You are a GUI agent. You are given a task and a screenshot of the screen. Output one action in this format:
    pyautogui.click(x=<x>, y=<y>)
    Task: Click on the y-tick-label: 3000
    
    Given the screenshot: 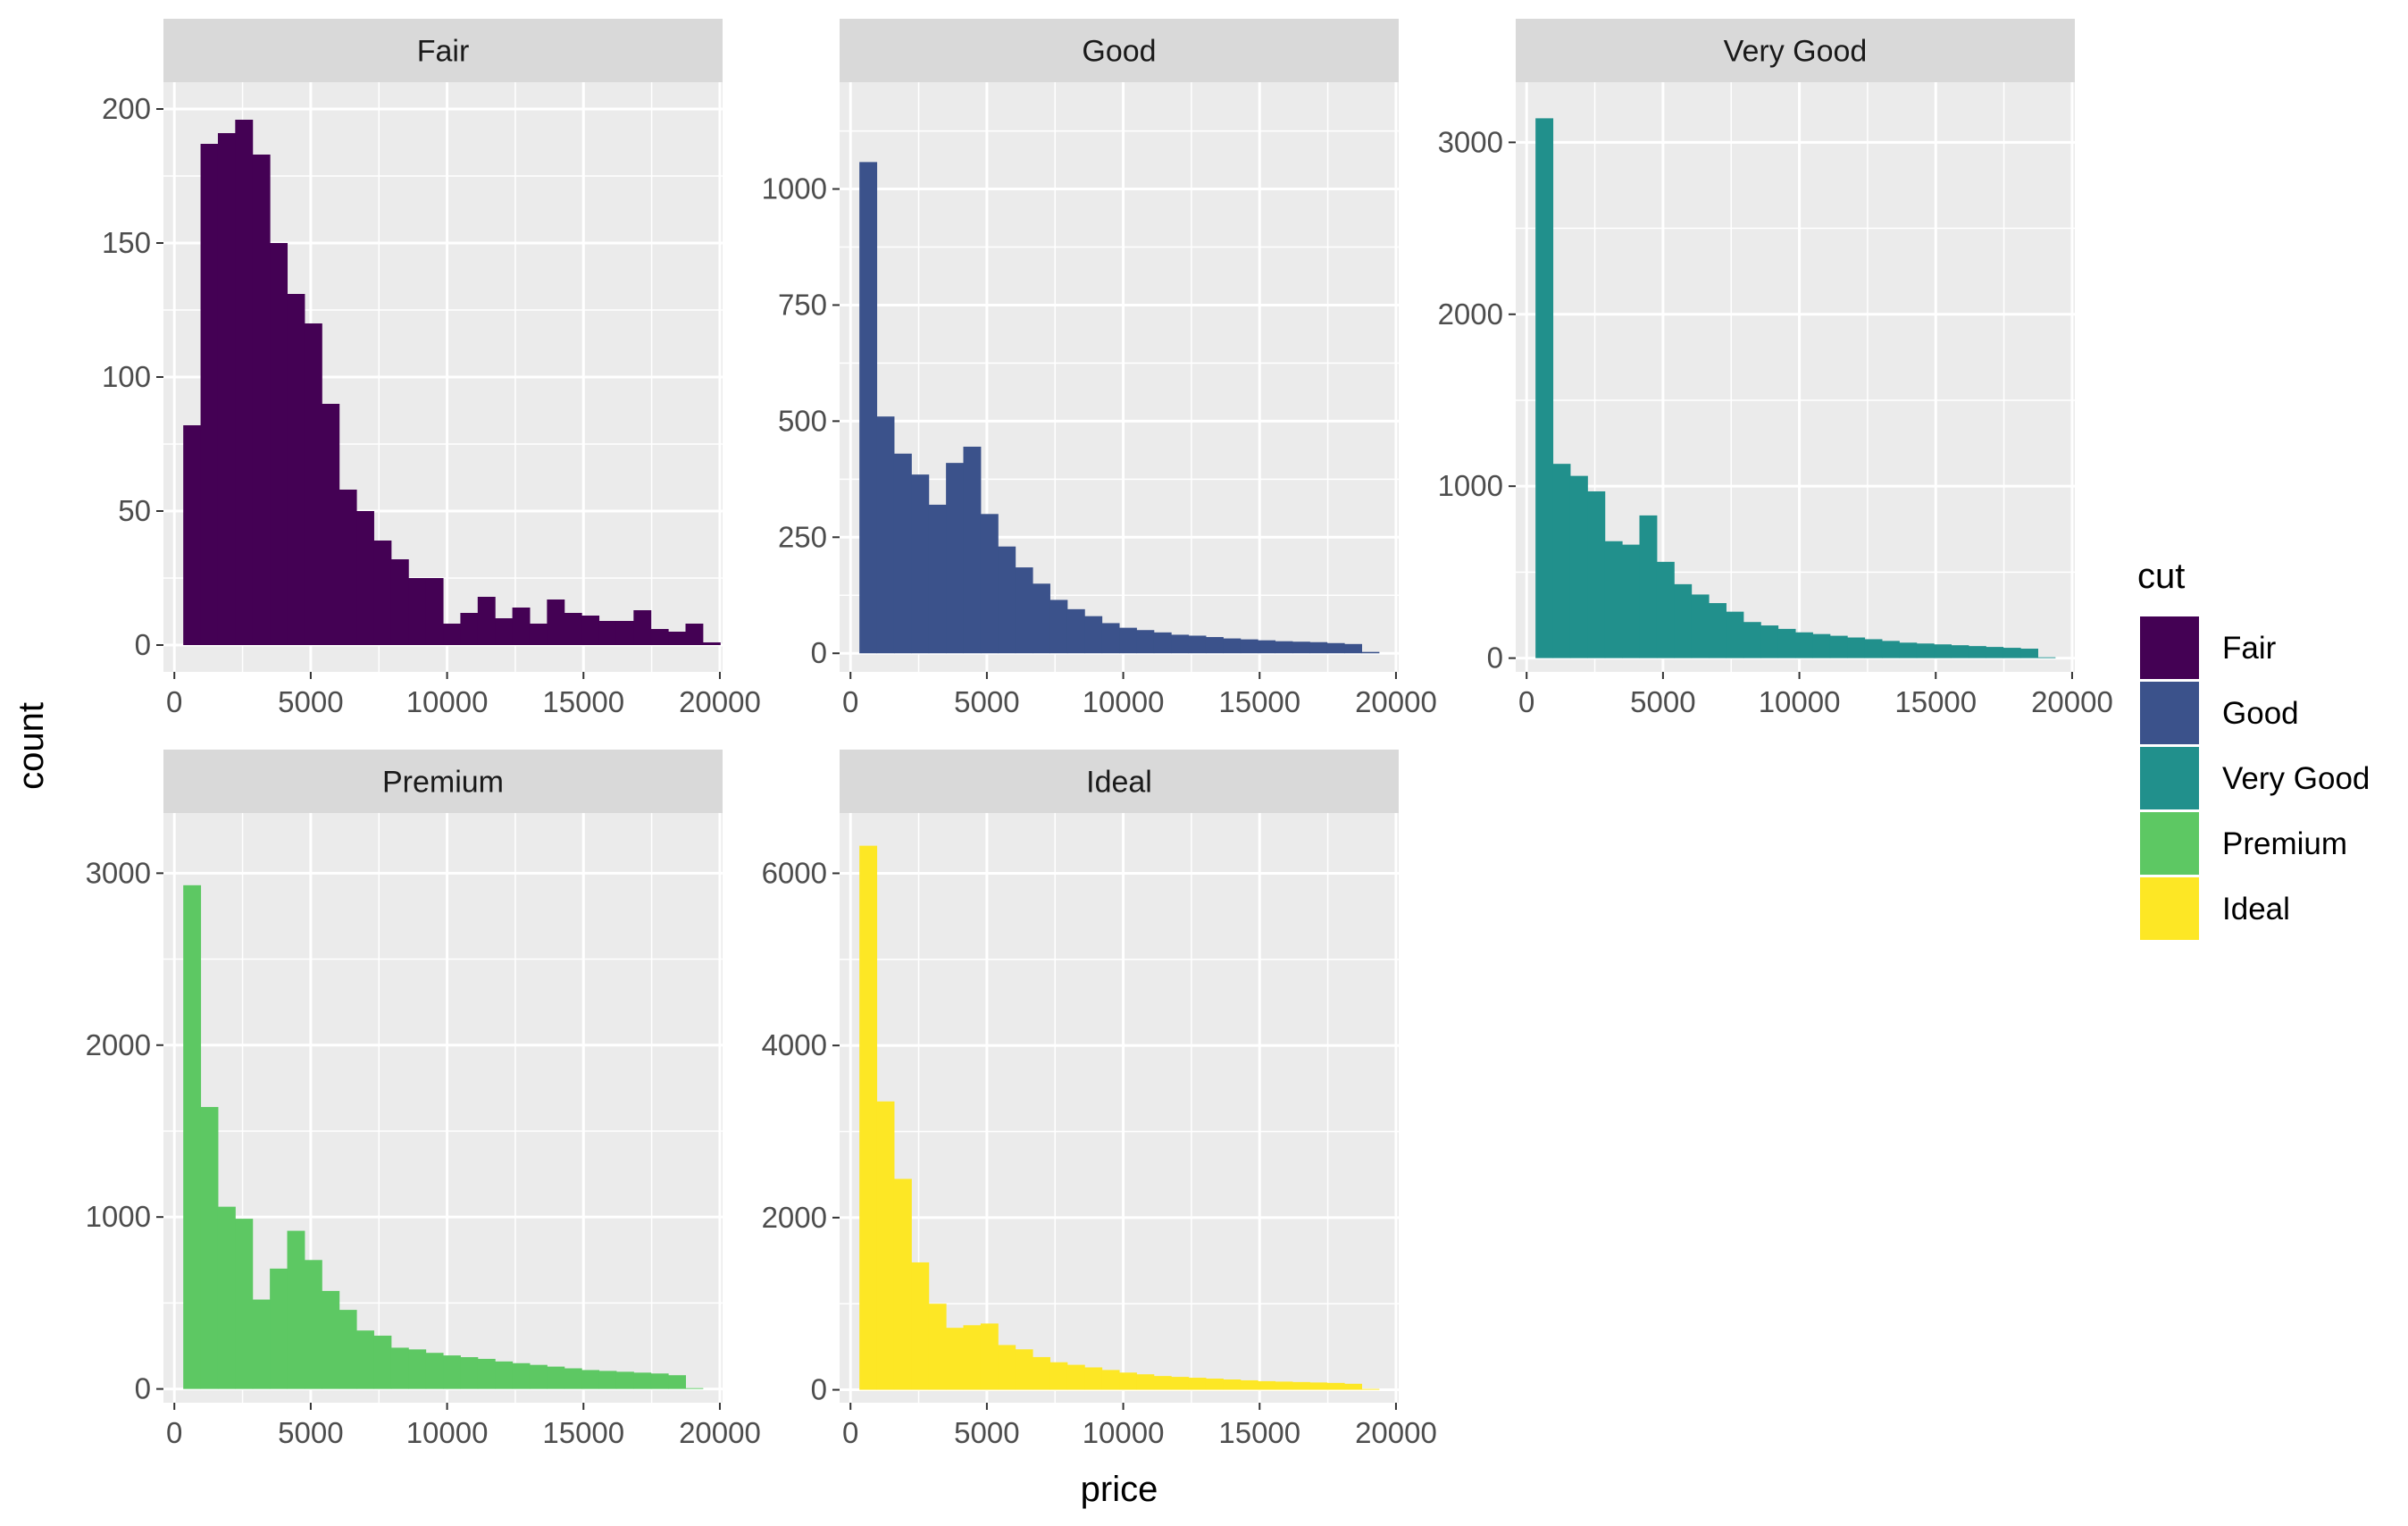 What is the action you would take?
    pyautogui.click(x=1470, y=141)
    